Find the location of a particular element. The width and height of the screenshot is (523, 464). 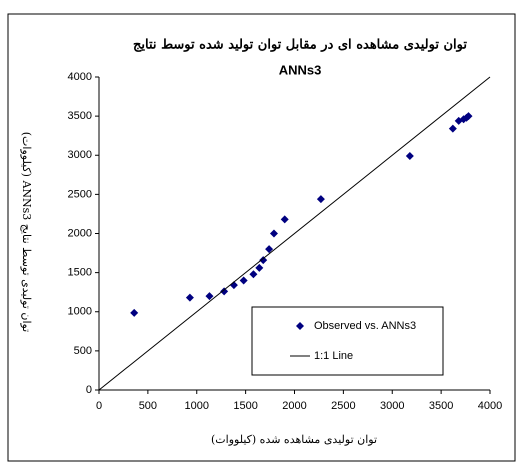

y-tick-label: 2500 is located at coordinates (80, 194).